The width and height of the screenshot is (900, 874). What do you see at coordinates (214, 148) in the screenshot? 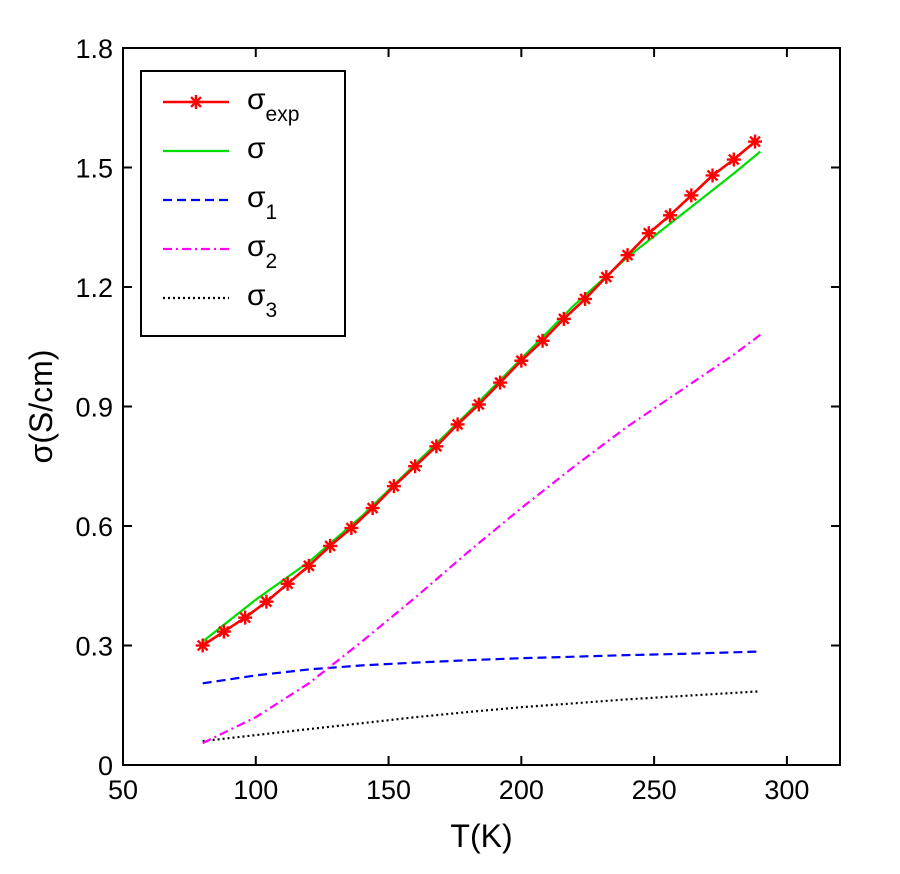
I see `legend-entry-total: σ` at bounding box center [214, 148].